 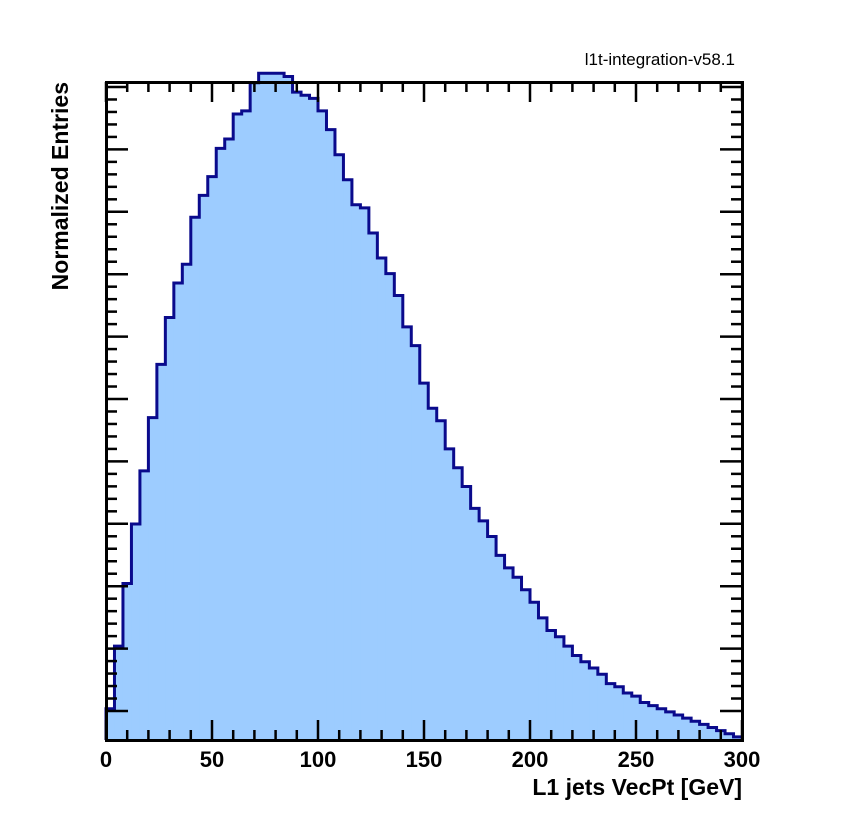 What do you see at coordinates (212, 759) in the screenshot?
I see `x-tick-label: 50` at bounding box center [212, 759].